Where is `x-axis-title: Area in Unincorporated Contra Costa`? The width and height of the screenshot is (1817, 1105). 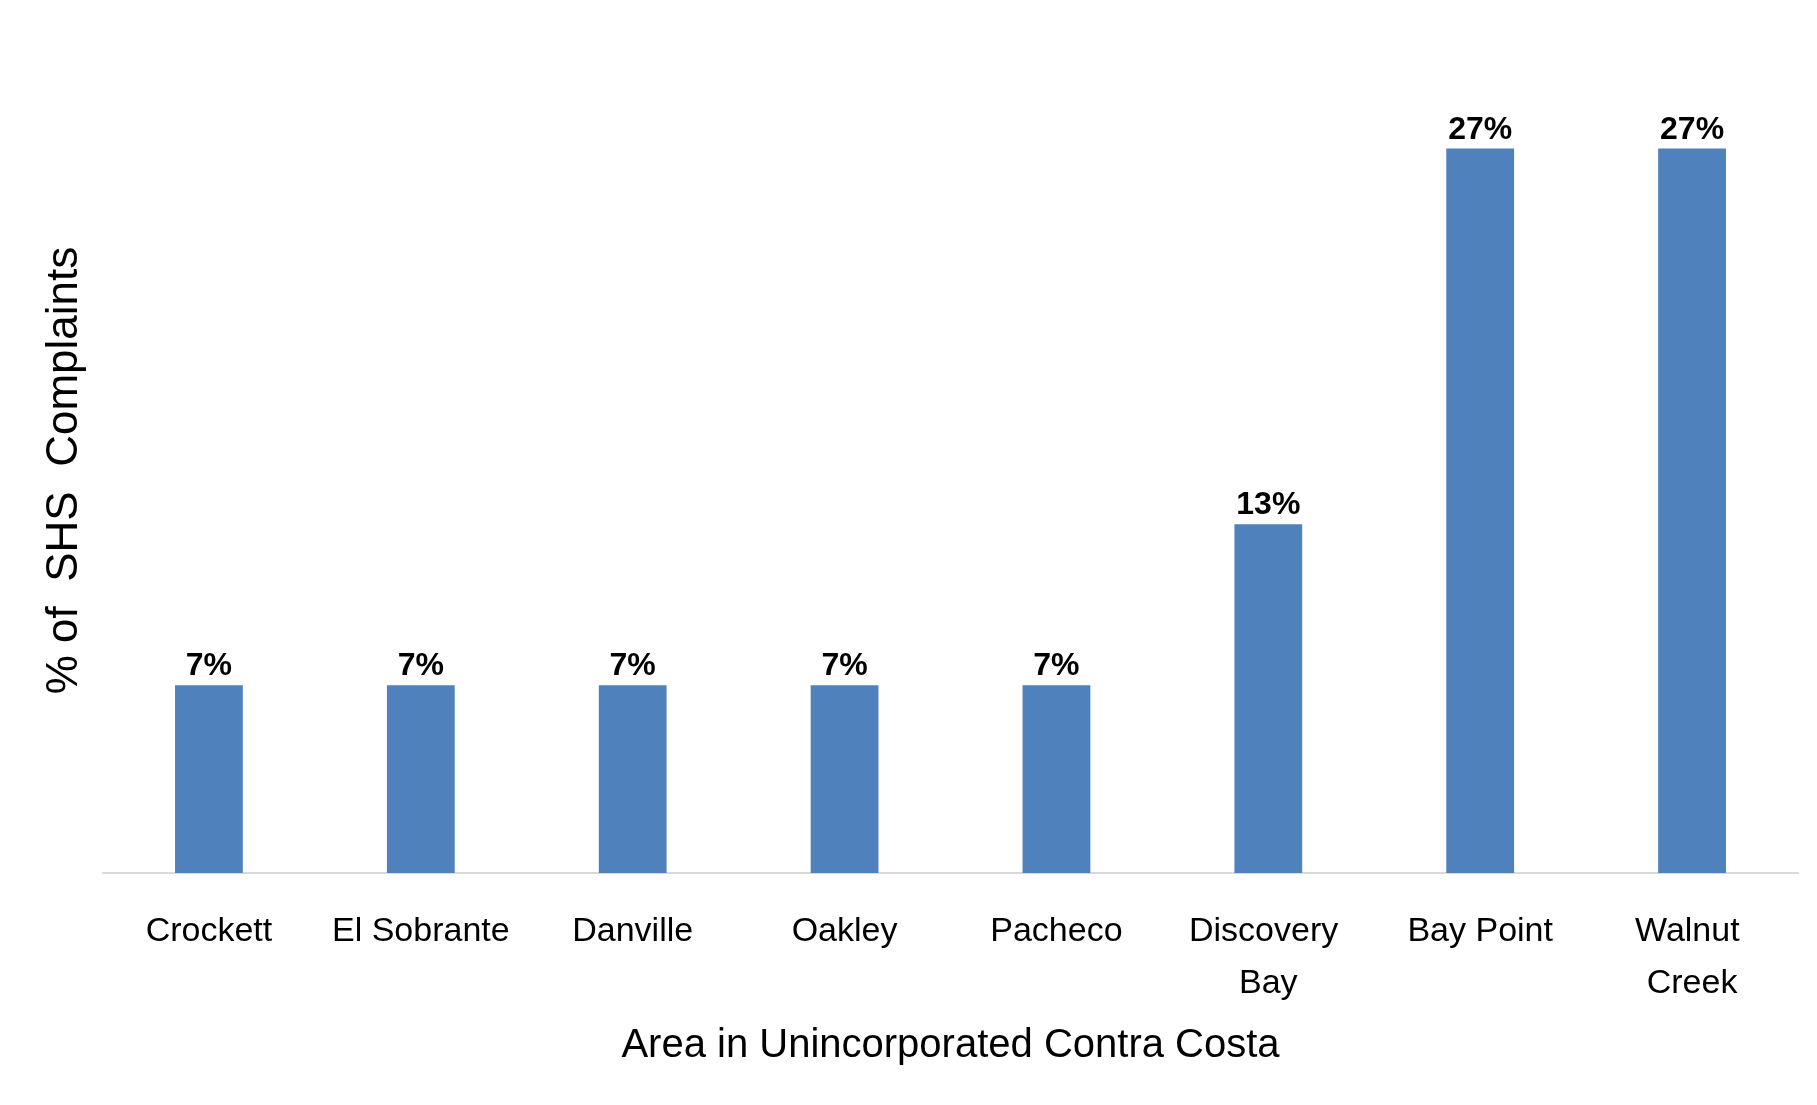
x-axis-title: Area in Unincorporated Contra Costa is located at coordinates (951, 1043).